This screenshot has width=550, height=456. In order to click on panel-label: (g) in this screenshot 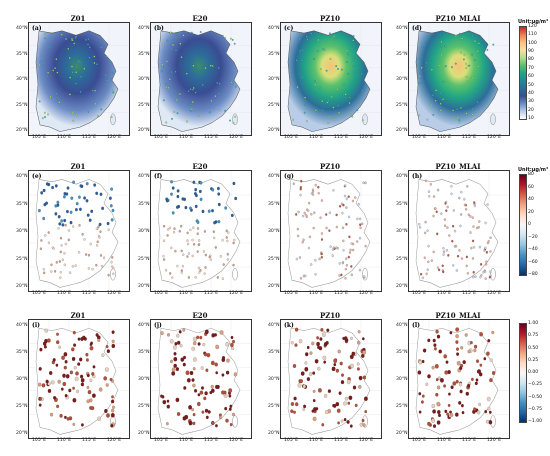, I will do `click(289, 176)`.